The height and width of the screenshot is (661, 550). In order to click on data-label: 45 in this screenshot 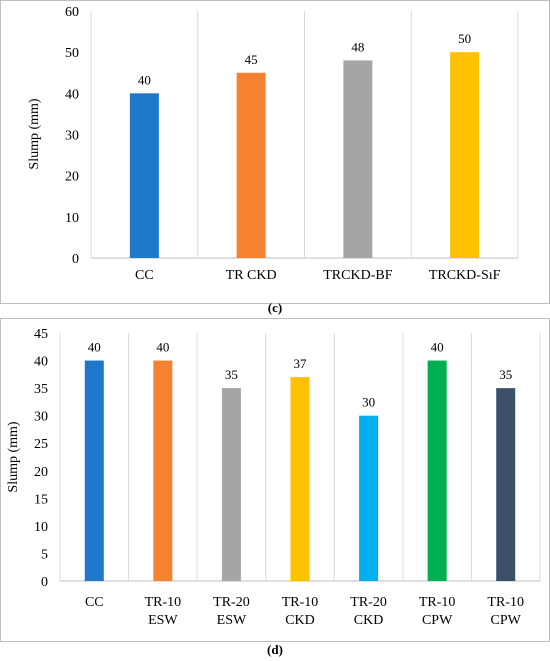, I will do `click(251, 59)`.